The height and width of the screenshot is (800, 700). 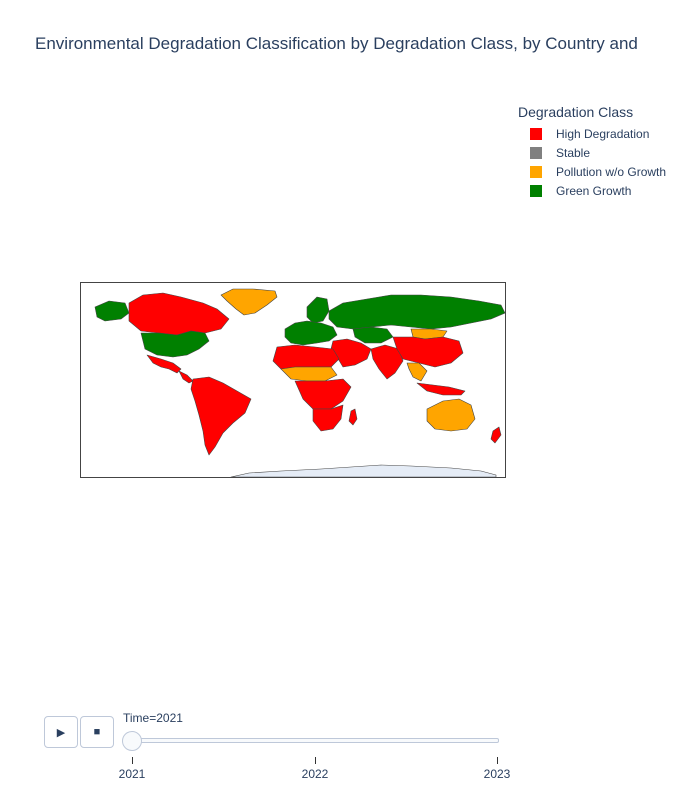 I want to click on region-new-zealand, so click(x=496, y=435).